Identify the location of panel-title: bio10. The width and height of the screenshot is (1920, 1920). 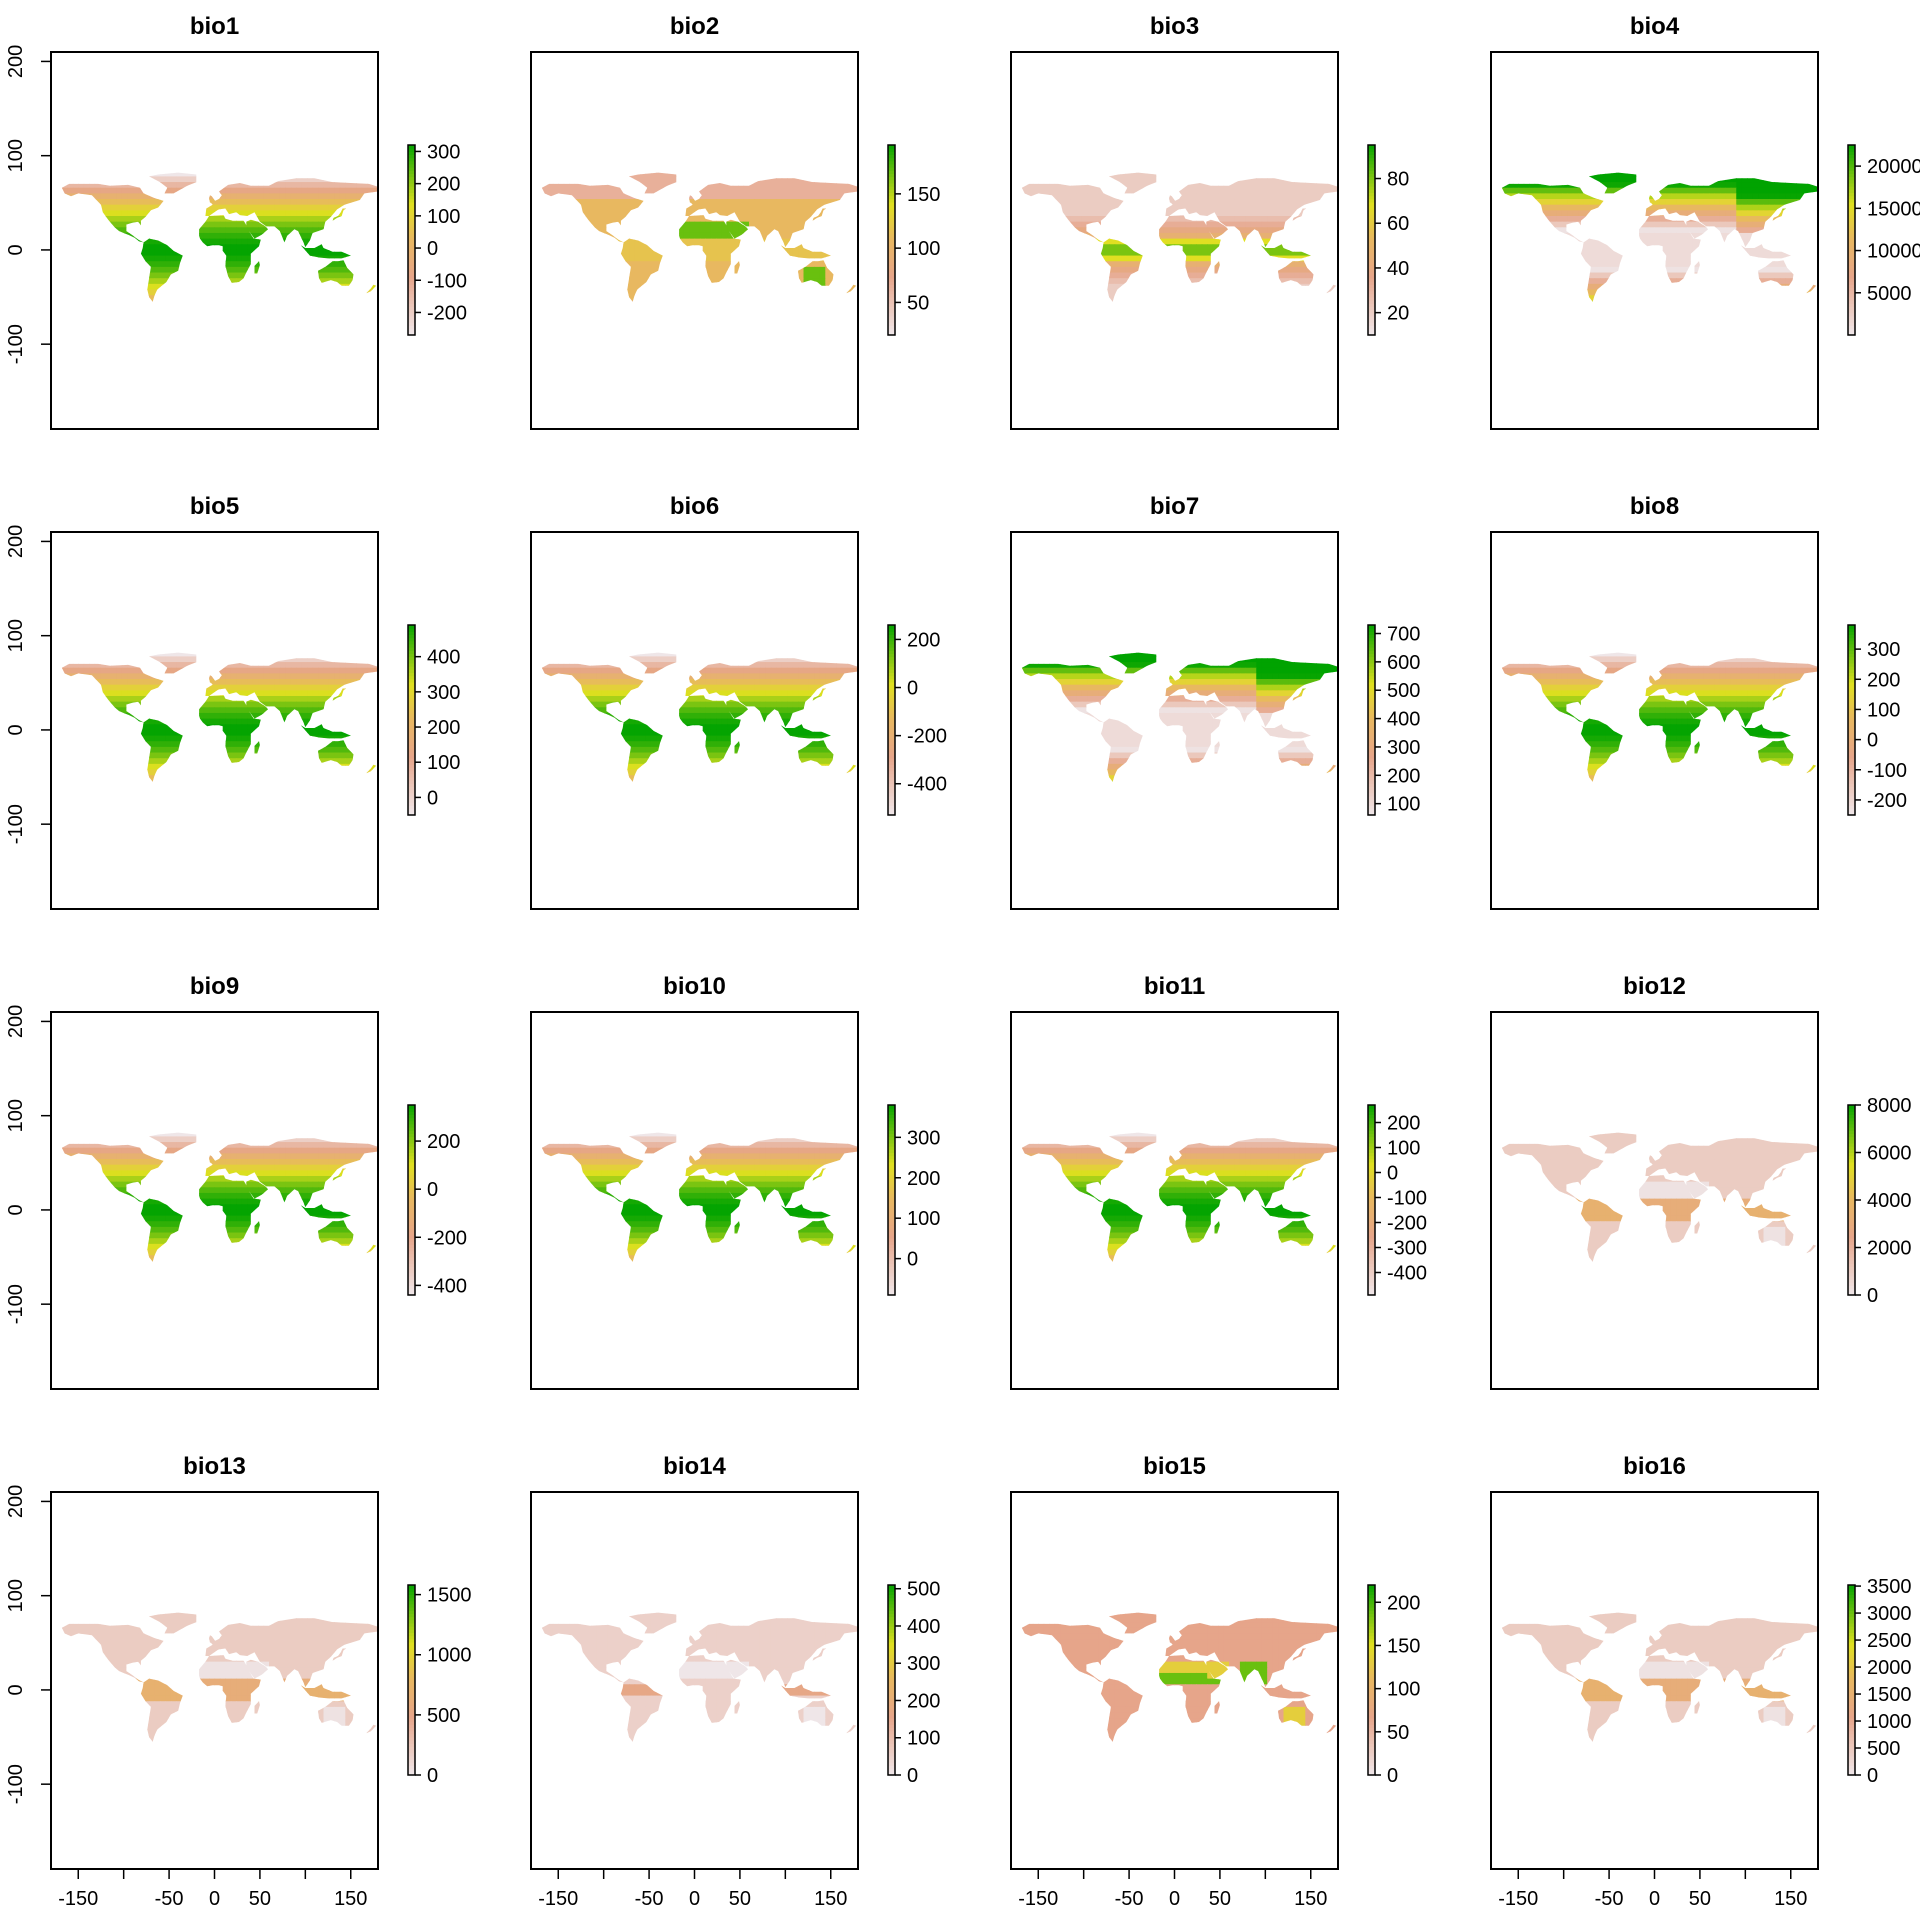
(694, 986).